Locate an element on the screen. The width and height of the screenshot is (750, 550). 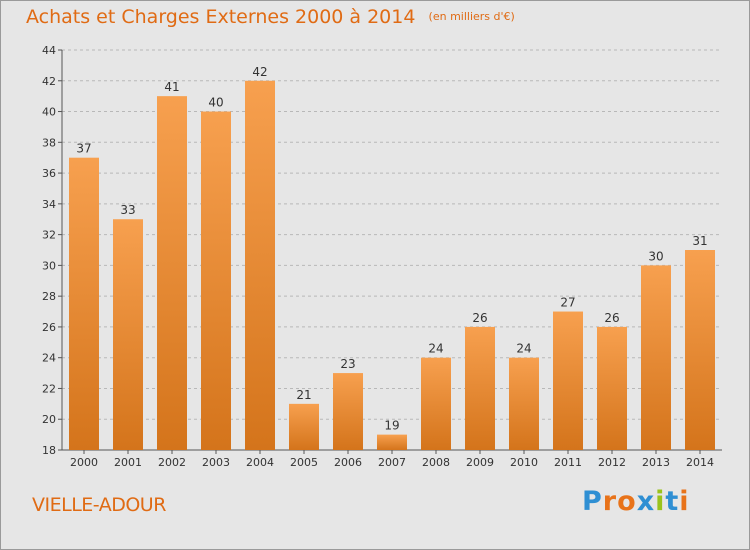
bar-2006 is located at coordinates (348, 411).